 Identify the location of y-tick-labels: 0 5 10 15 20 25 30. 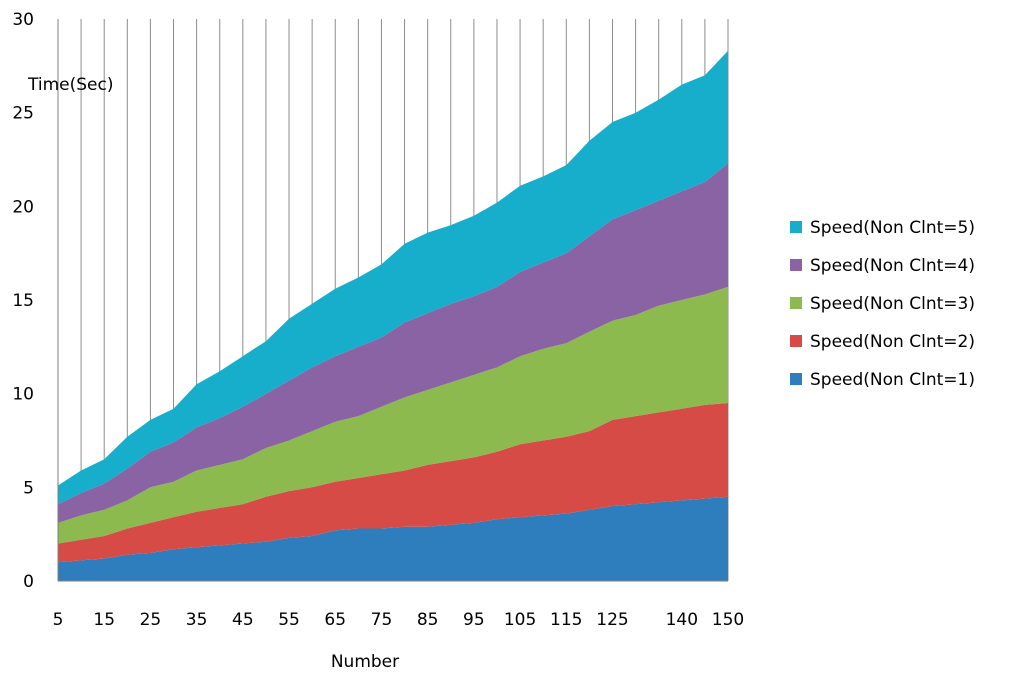
(23, 301).